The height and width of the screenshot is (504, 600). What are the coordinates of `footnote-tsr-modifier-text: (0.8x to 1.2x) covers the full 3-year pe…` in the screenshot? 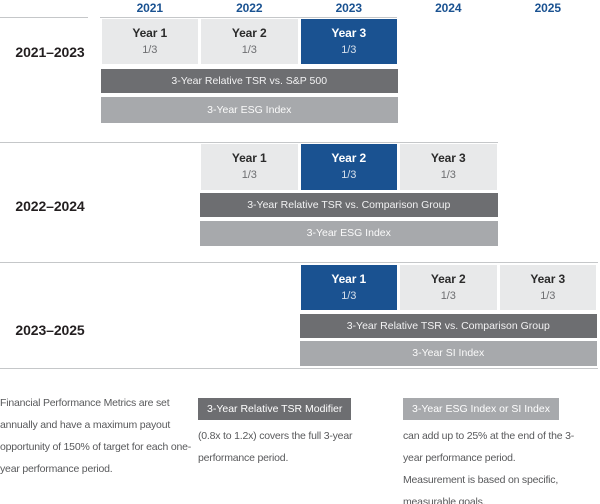 It's located at (275, 447).